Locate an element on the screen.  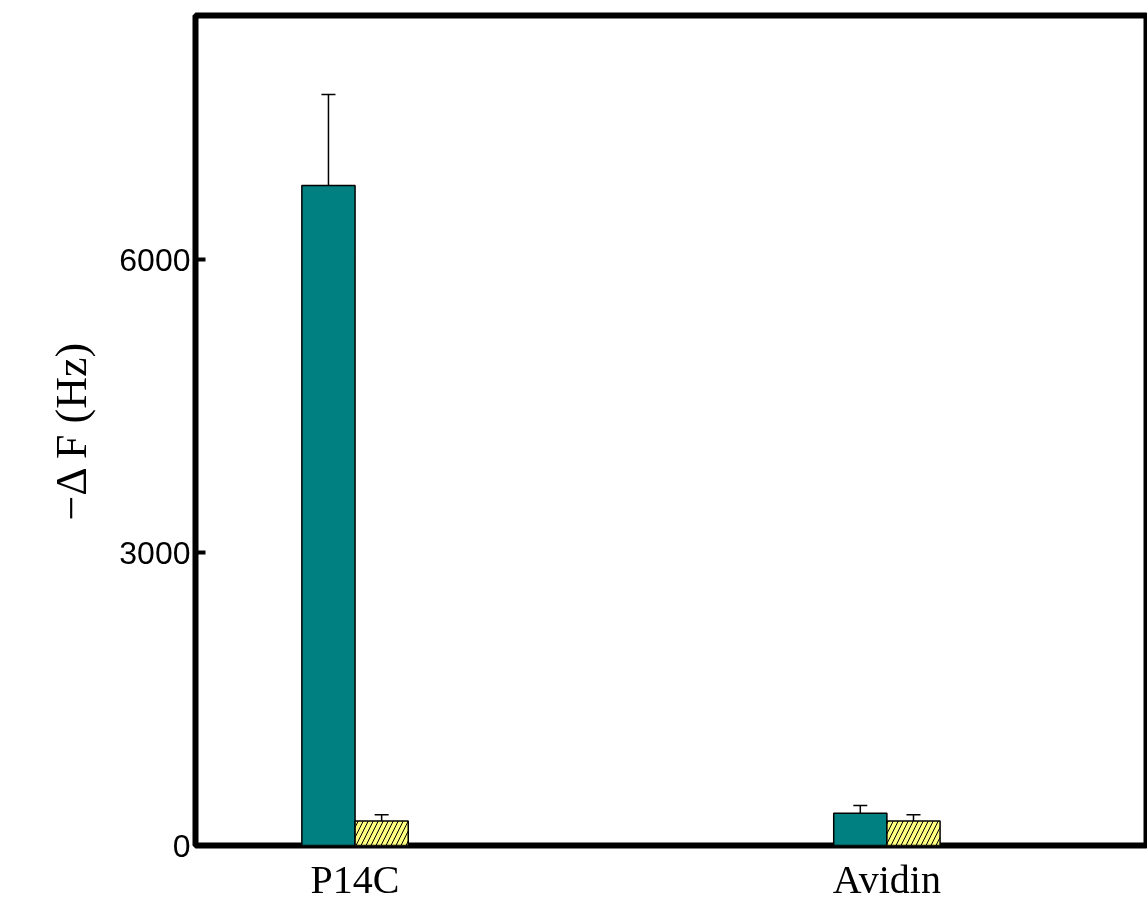
x-tick-label: P14C is located at coordinates (355, 879).